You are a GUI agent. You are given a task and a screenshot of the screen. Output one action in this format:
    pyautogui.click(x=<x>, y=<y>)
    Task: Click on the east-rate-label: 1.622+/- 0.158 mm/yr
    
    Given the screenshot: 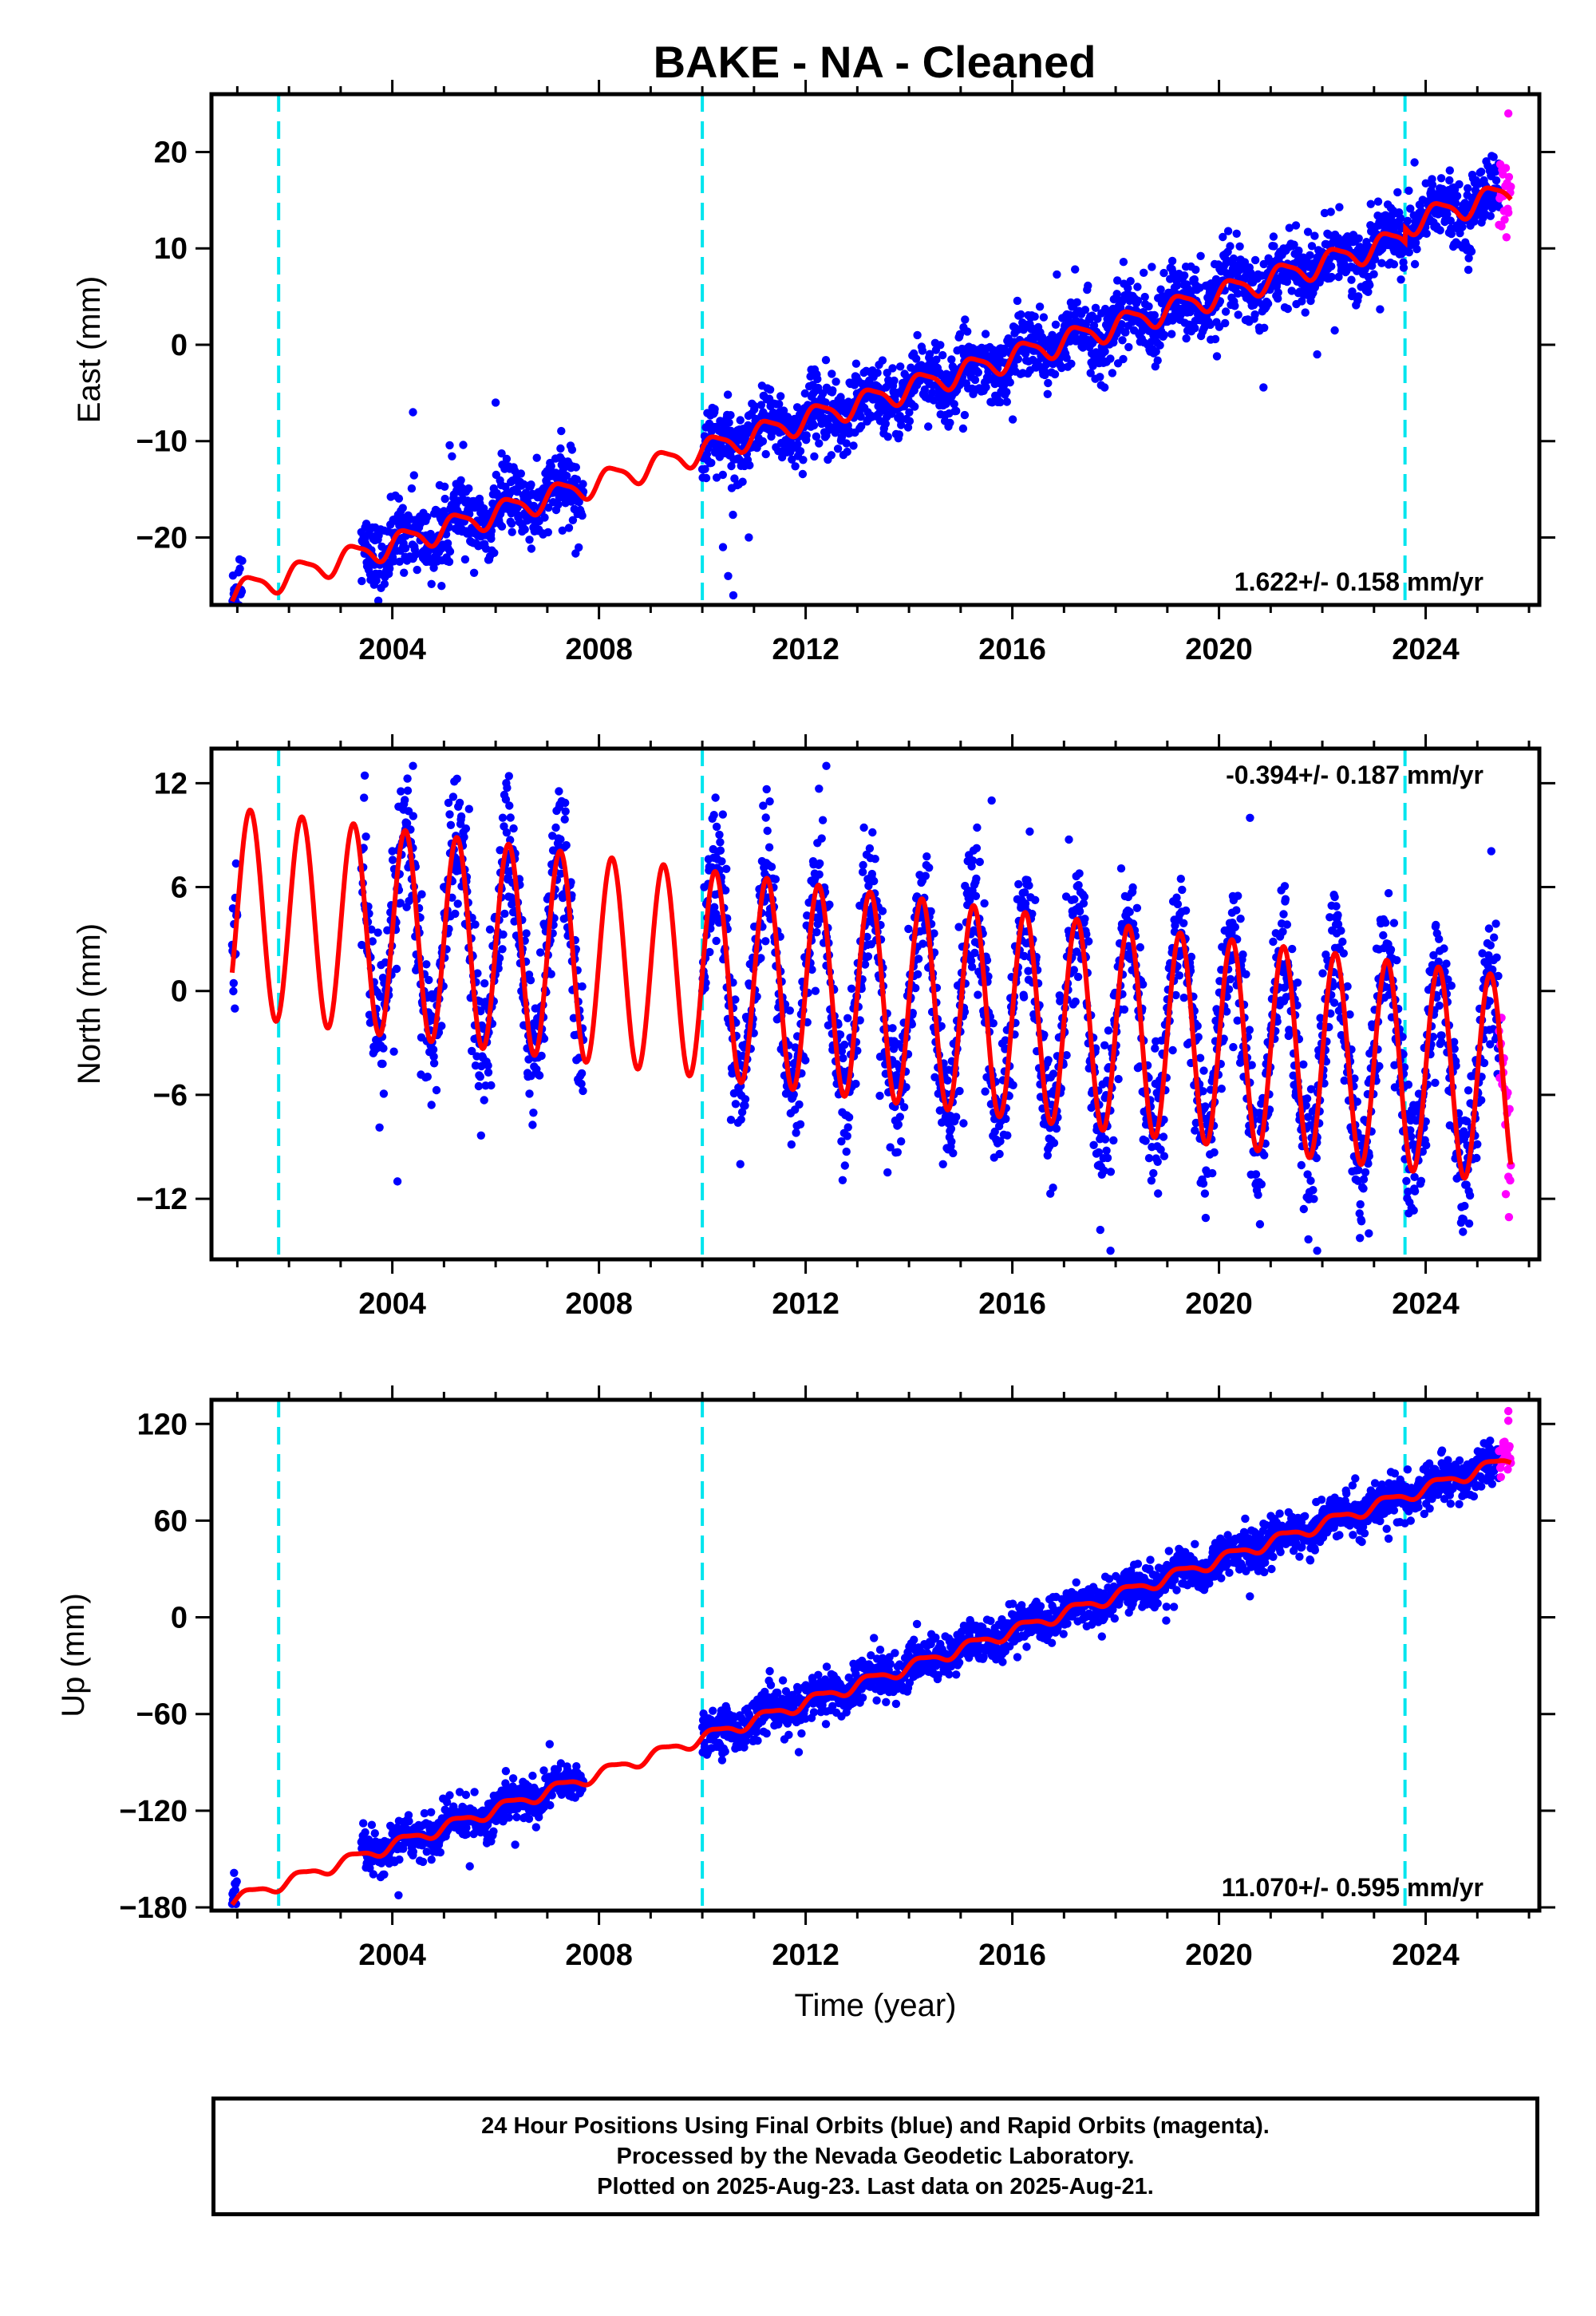 What is the action you would take?
    pyautogui.click(x=1359, y=581)
    